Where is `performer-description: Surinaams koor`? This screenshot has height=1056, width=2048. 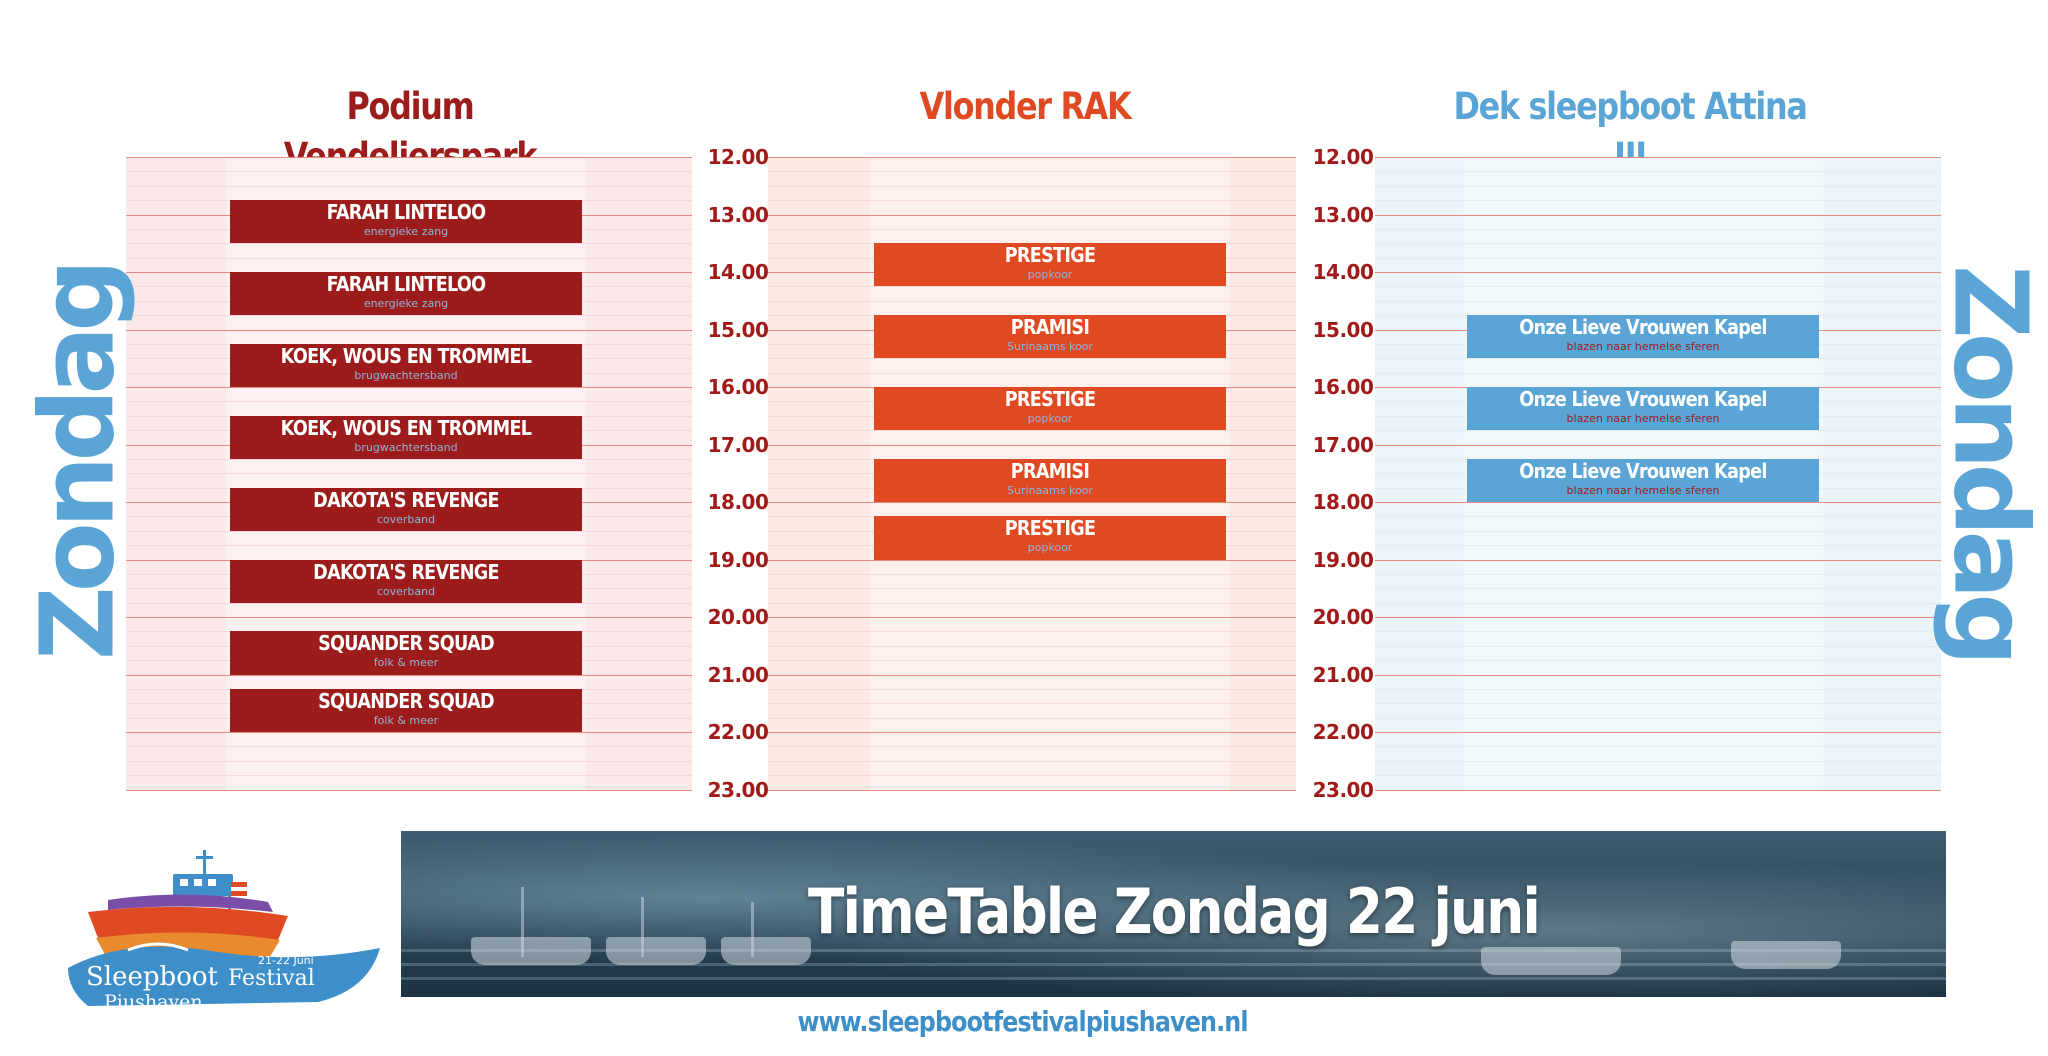 performer-description: Surinaams koor is located at coordinates (1050, 490).